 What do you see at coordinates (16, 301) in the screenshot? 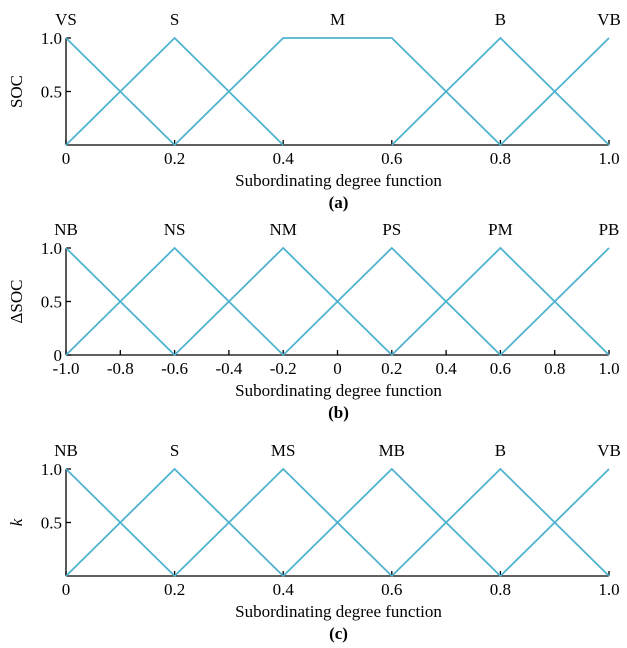
I see `y-axis-label: ΔSOC` at bounding box center [16, 301].